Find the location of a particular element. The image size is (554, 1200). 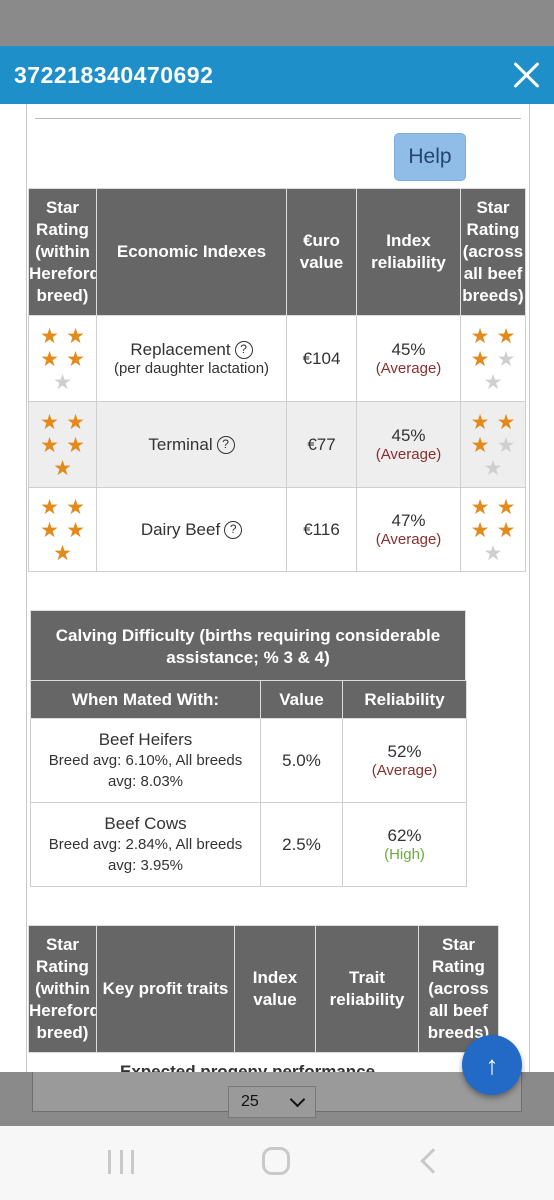

header-key-profit-traits: Key profit traits is located at coordinates (165, 989).